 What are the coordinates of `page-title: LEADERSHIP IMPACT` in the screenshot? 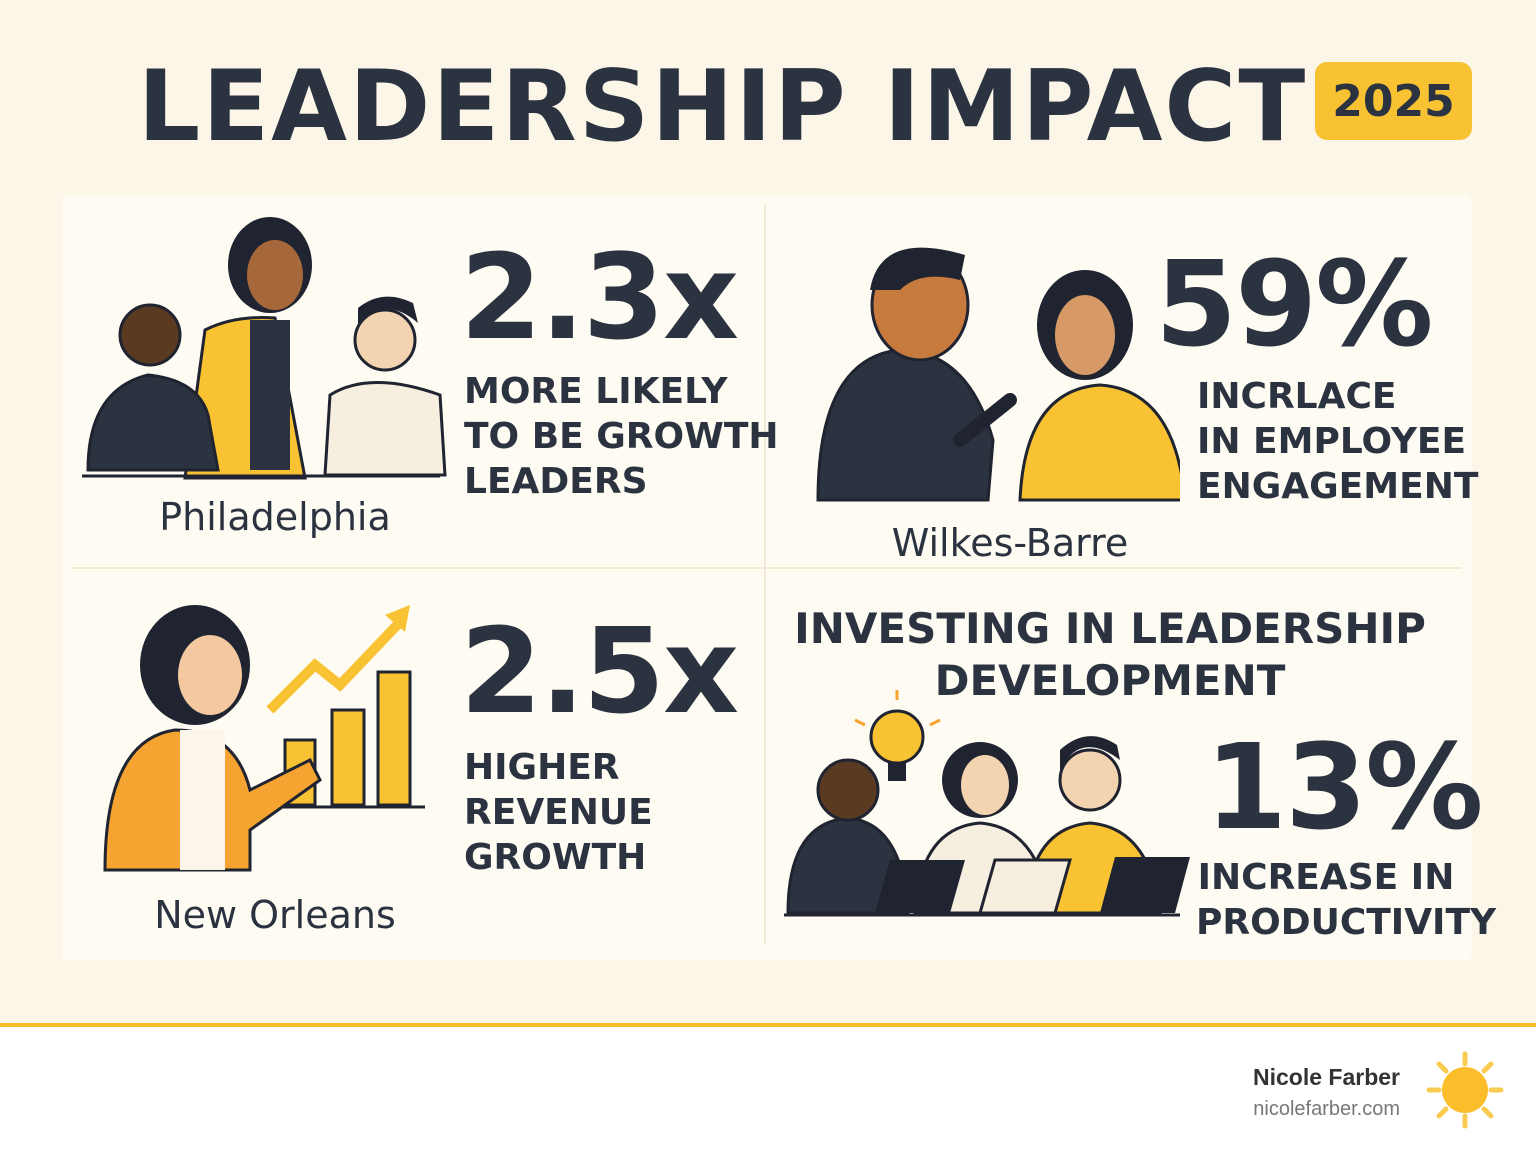 It's located at (722, 107).